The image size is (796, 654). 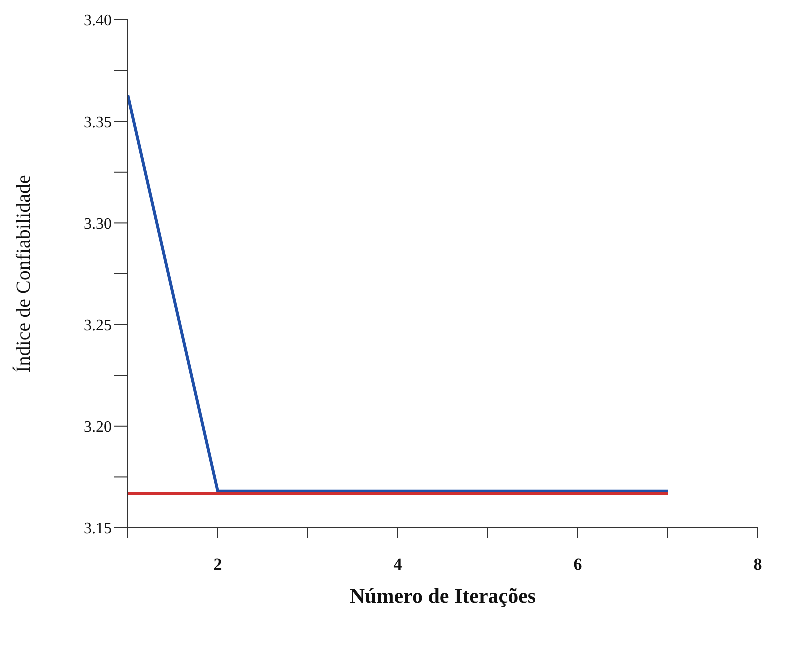 I want to click on y-tick-label: 3.35, so click(x=98, y=123).